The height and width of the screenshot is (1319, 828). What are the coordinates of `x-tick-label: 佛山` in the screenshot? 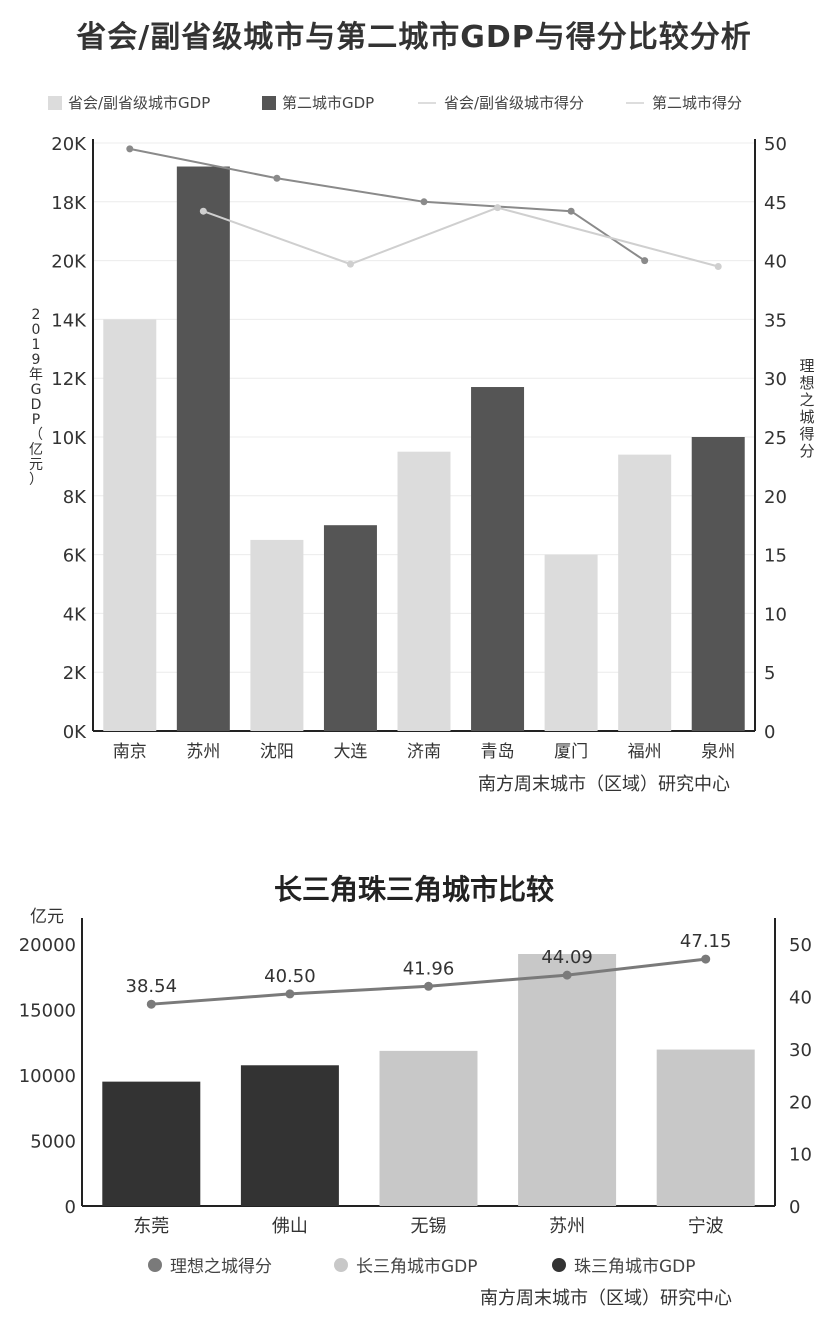 It's located at (290, 1226).